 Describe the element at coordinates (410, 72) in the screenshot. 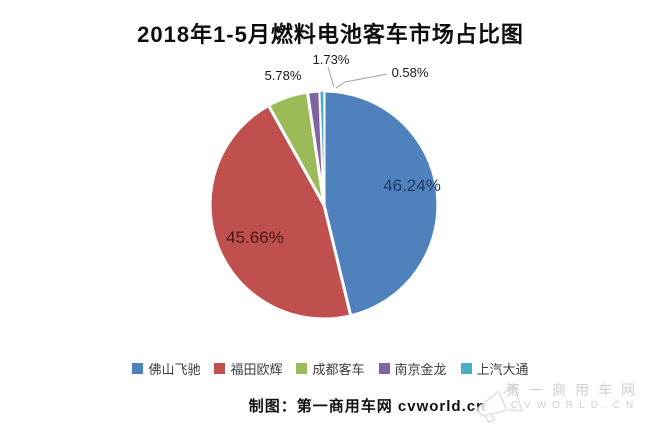

I see `pie-slice-label: 0.58%` at that location.